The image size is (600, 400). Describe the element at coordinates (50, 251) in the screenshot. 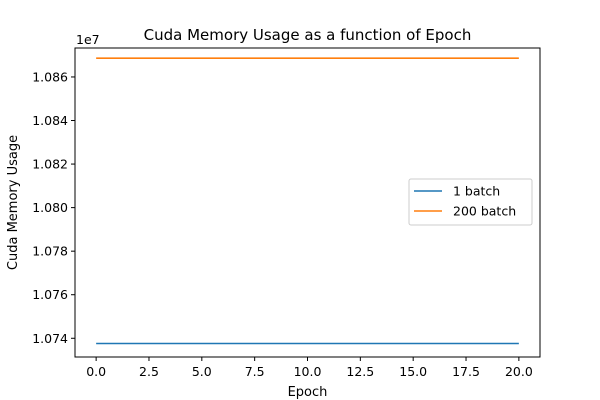

I see `y-tick-label: 1.078` at that location.